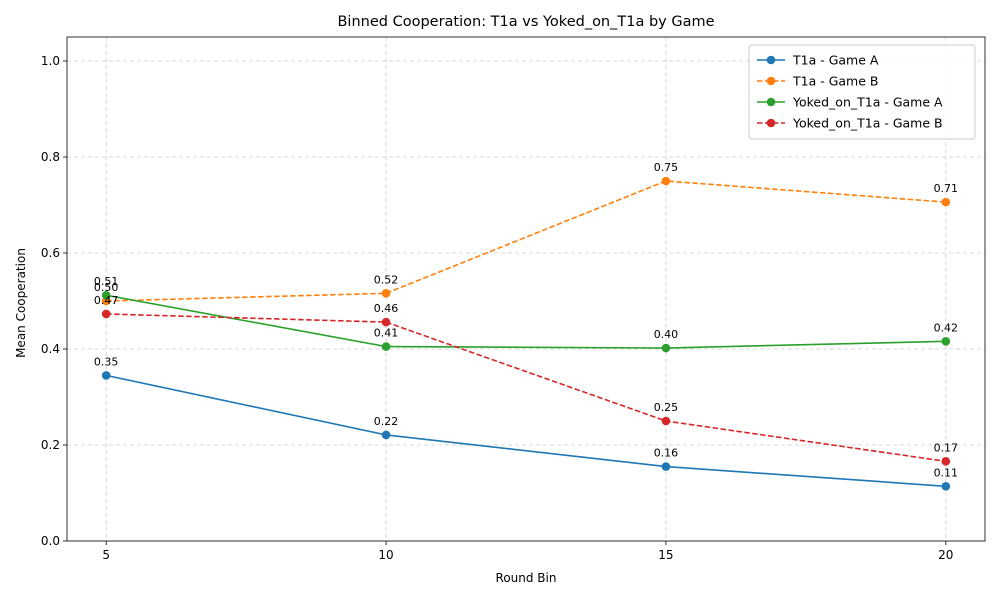 Image resolution: width=1000 pixels, height=600 pixels. I want to click on data-label: 0.47, so click(106, 300).